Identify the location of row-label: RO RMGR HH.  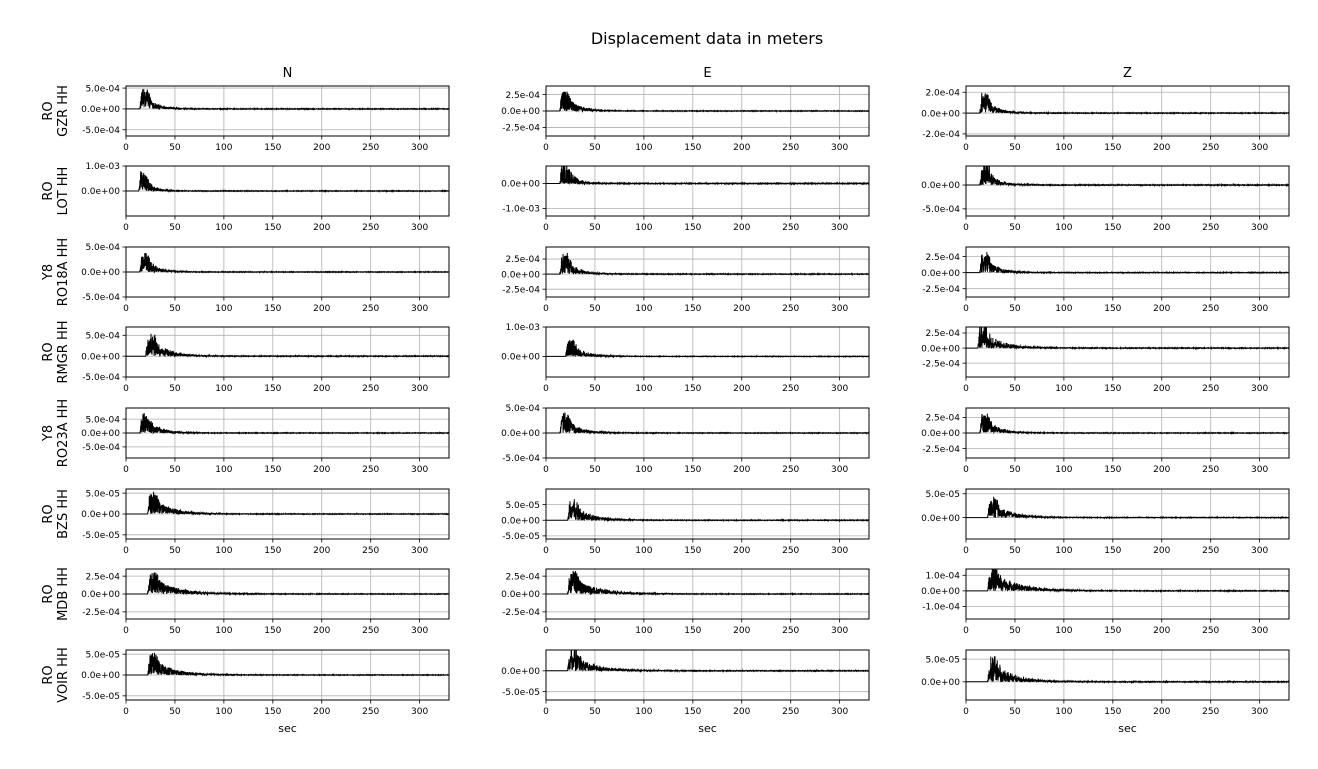
(56, 351).